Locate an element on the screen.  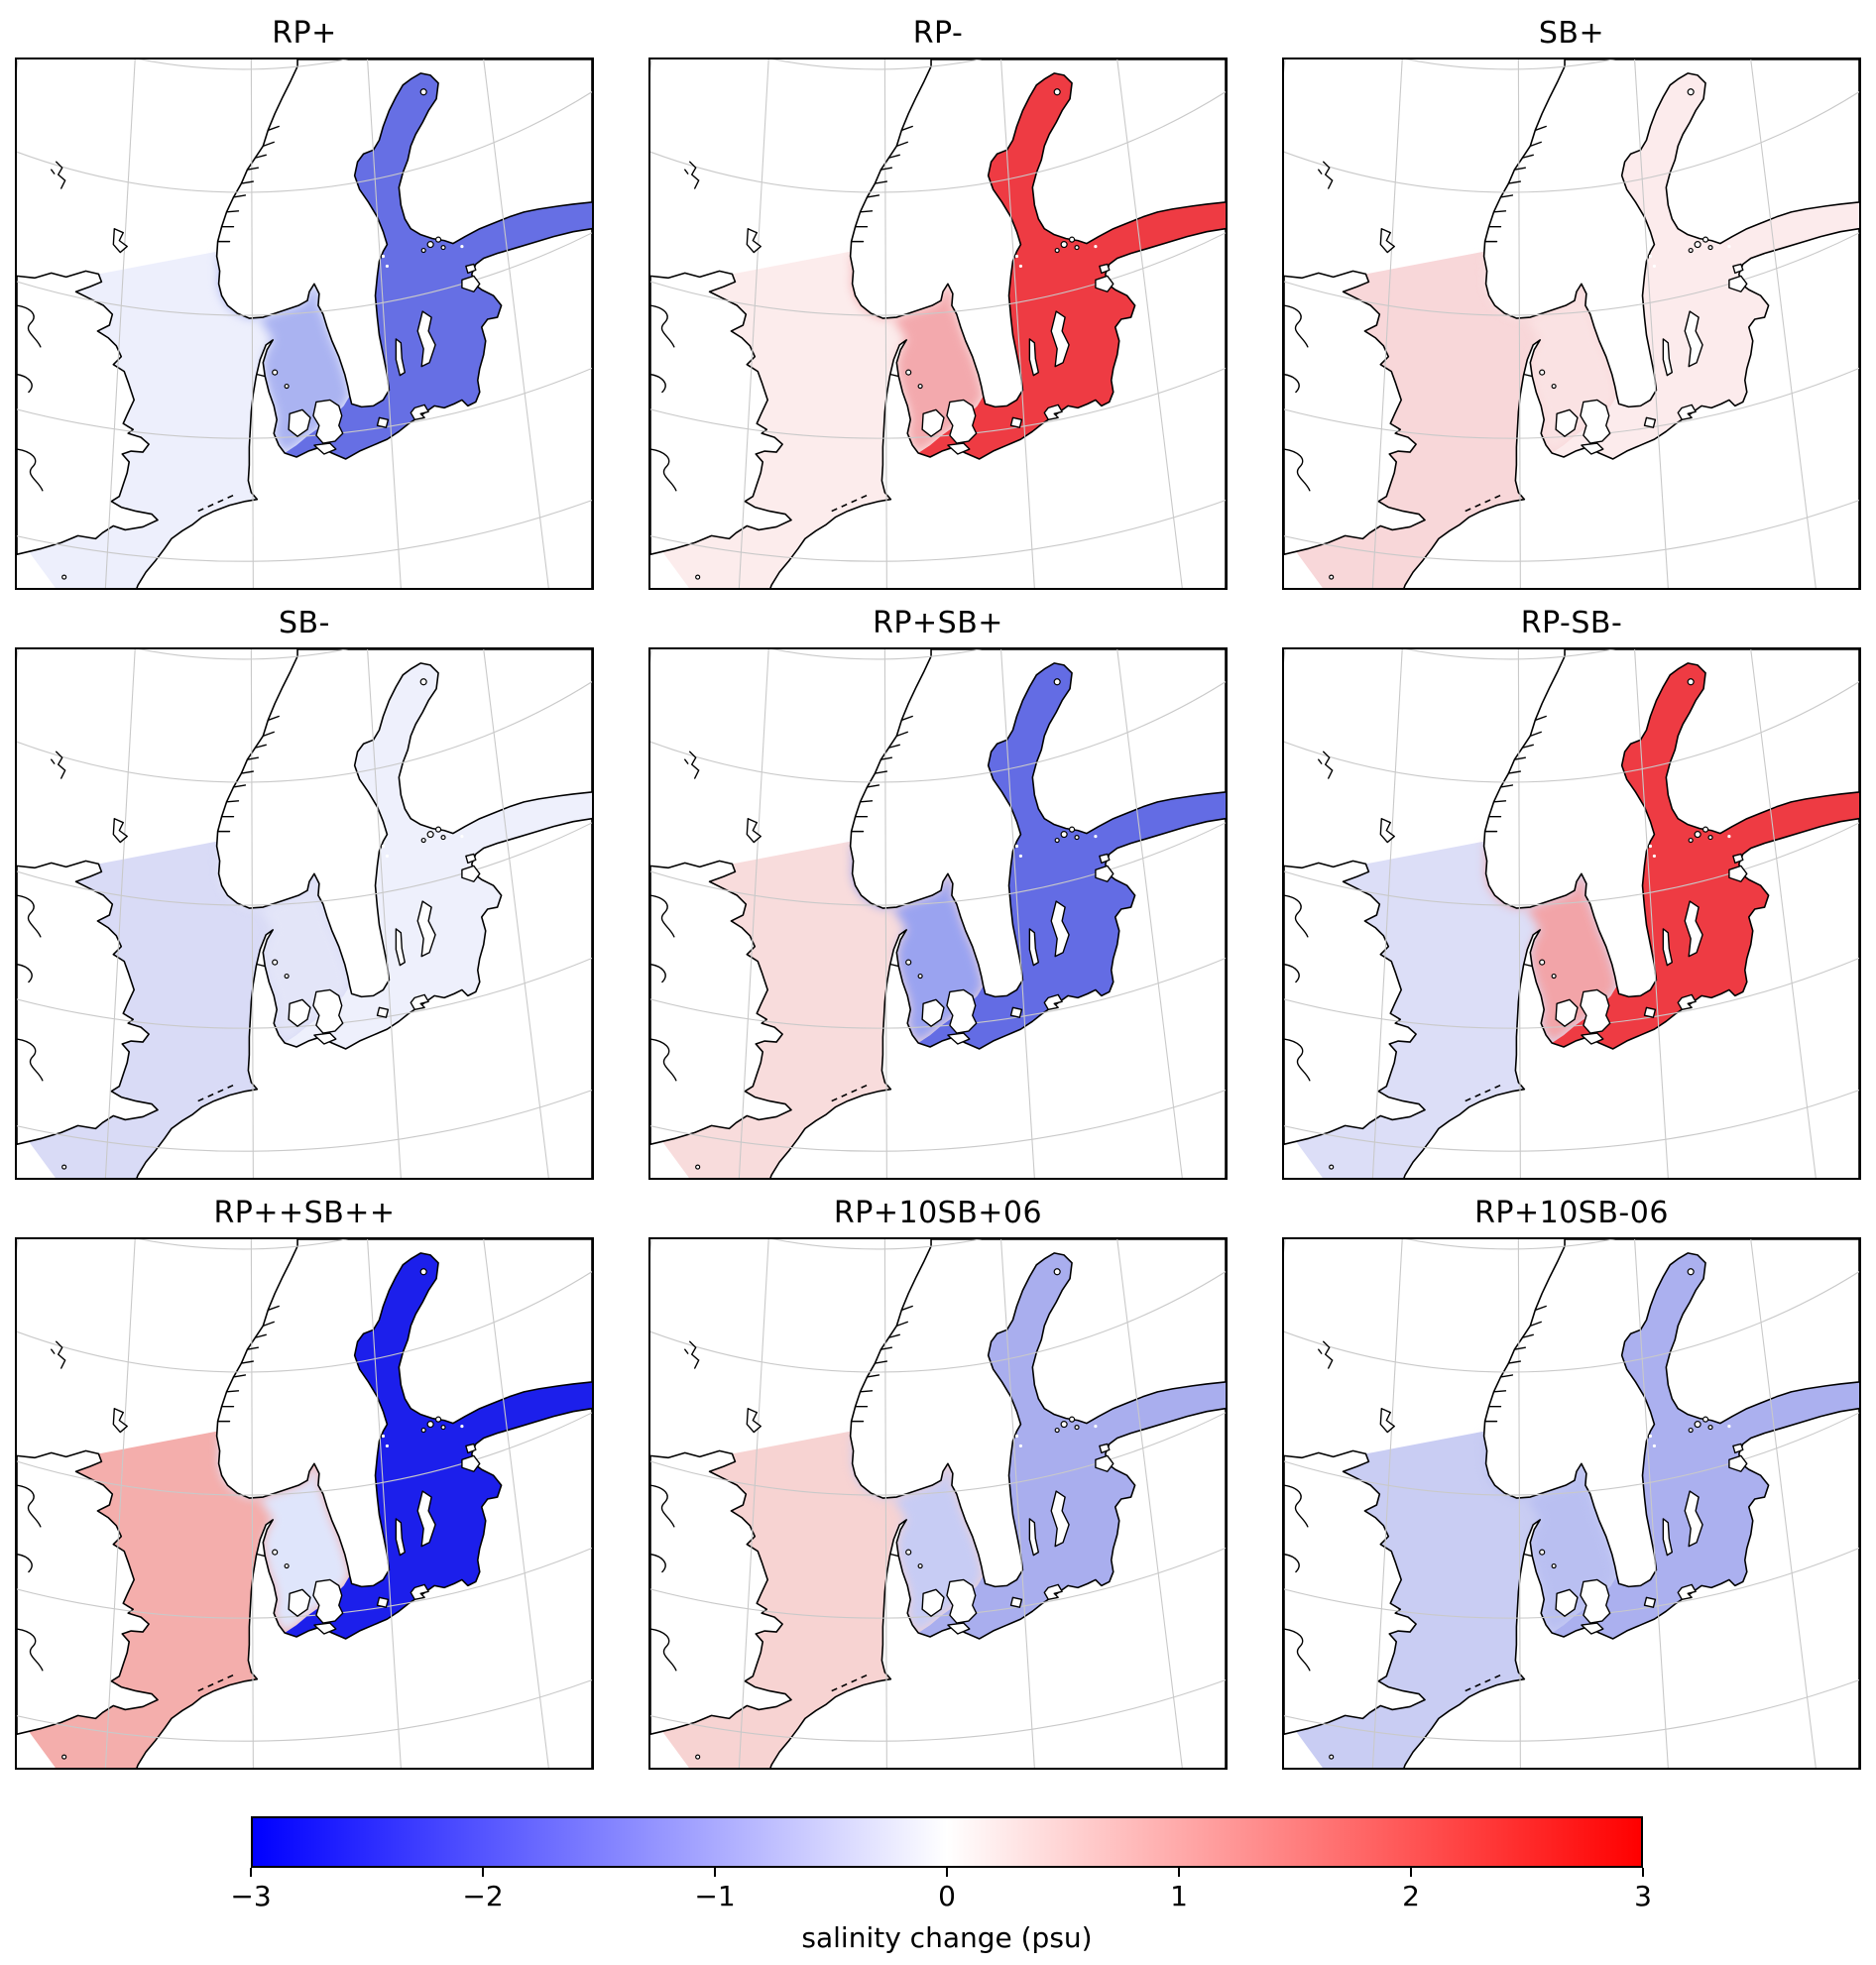
island-saaremaa is located at coordinates (1104, 873).